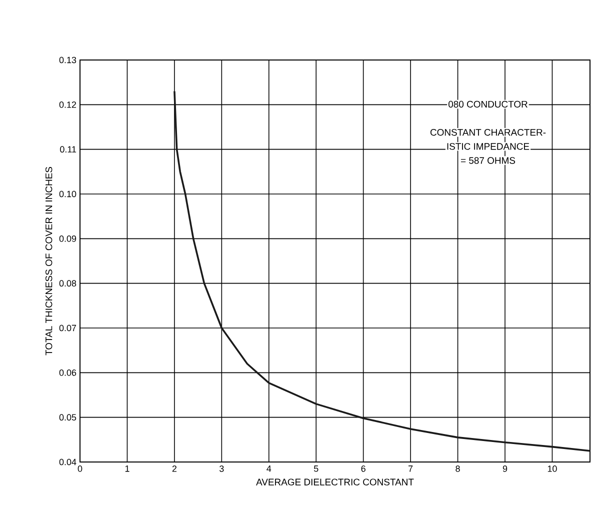 The image size is (599, 508). Describe the element at coordinates (67, 372) in the screenshot. I see `y-tick-label: 0.06` at that location.